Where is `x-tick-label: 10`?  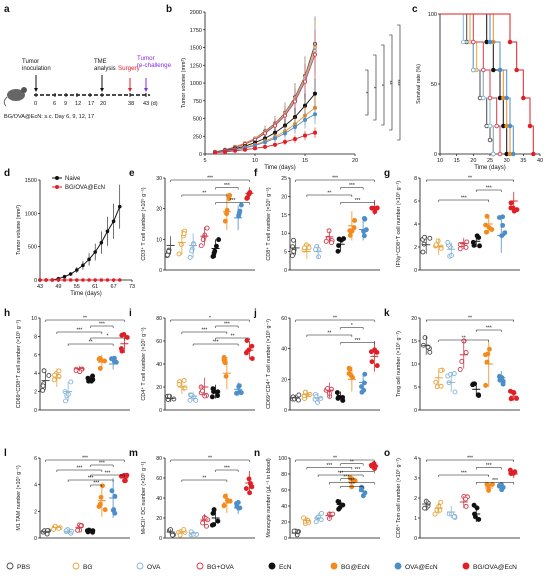 x-tick-label: 10 is located at coordinates (255, 161).